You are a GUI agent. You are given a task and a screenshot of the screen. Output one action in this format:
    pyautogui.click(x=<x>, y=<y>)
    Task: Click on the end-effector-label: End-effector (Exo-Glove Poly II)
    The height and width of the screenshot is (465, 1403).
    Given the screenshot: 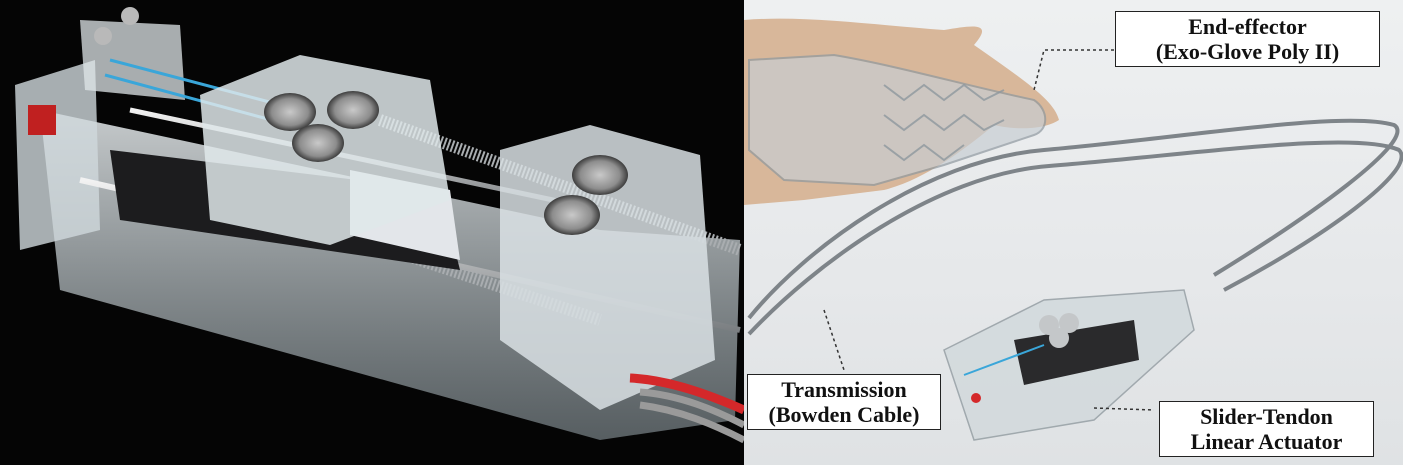 What is the action you would take?
    pyautogui.click(x=1247, y=39)
    